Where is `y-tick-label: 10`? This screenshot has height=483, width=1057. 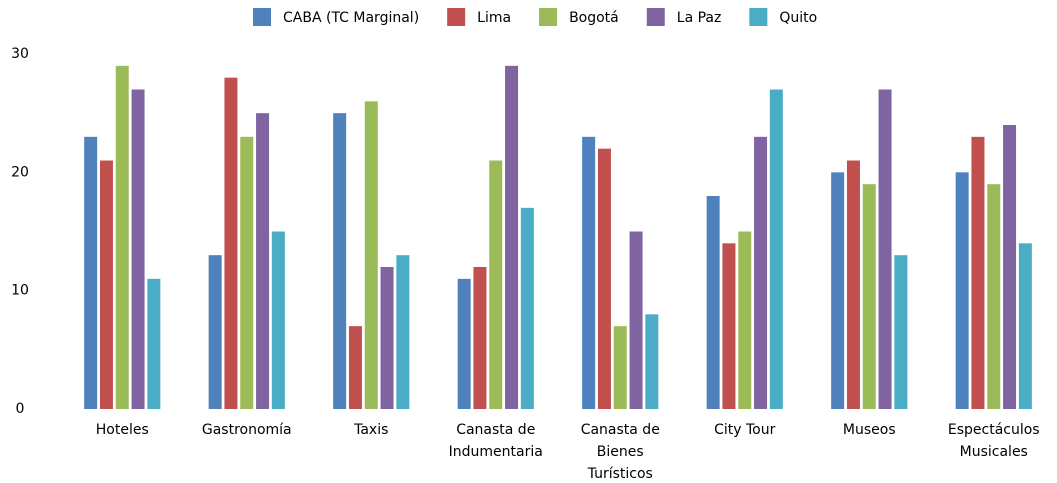 y-tick-label: 10 is located at coordinates (20, 291).